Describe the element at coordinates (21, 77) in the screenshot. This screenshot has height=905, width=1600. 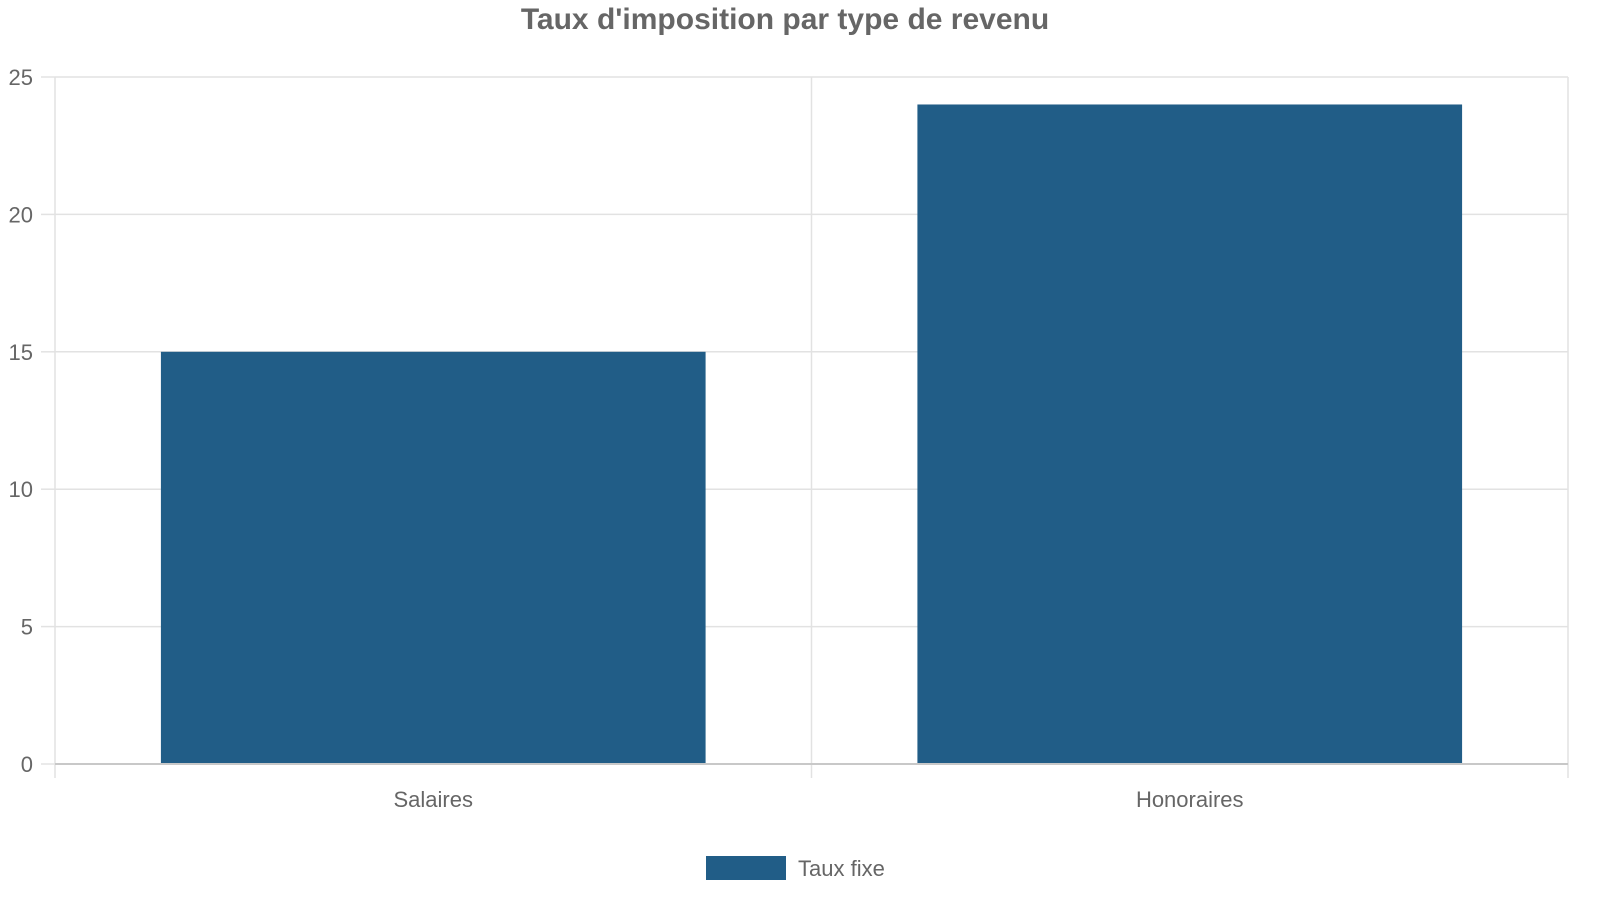
I see `y-tick-label: 25` at that location.